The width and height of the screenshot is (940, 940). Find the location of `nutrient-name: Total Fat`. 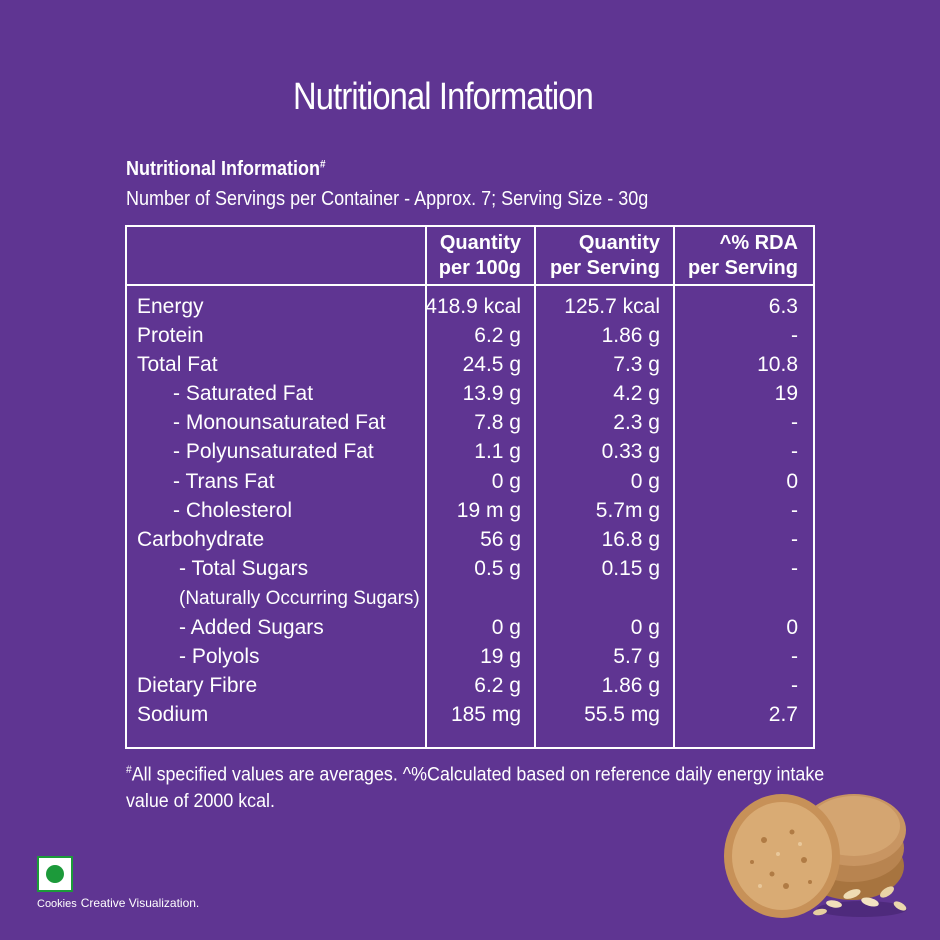

nutrient-name: Total Fat is located at coordinates (177, 364).